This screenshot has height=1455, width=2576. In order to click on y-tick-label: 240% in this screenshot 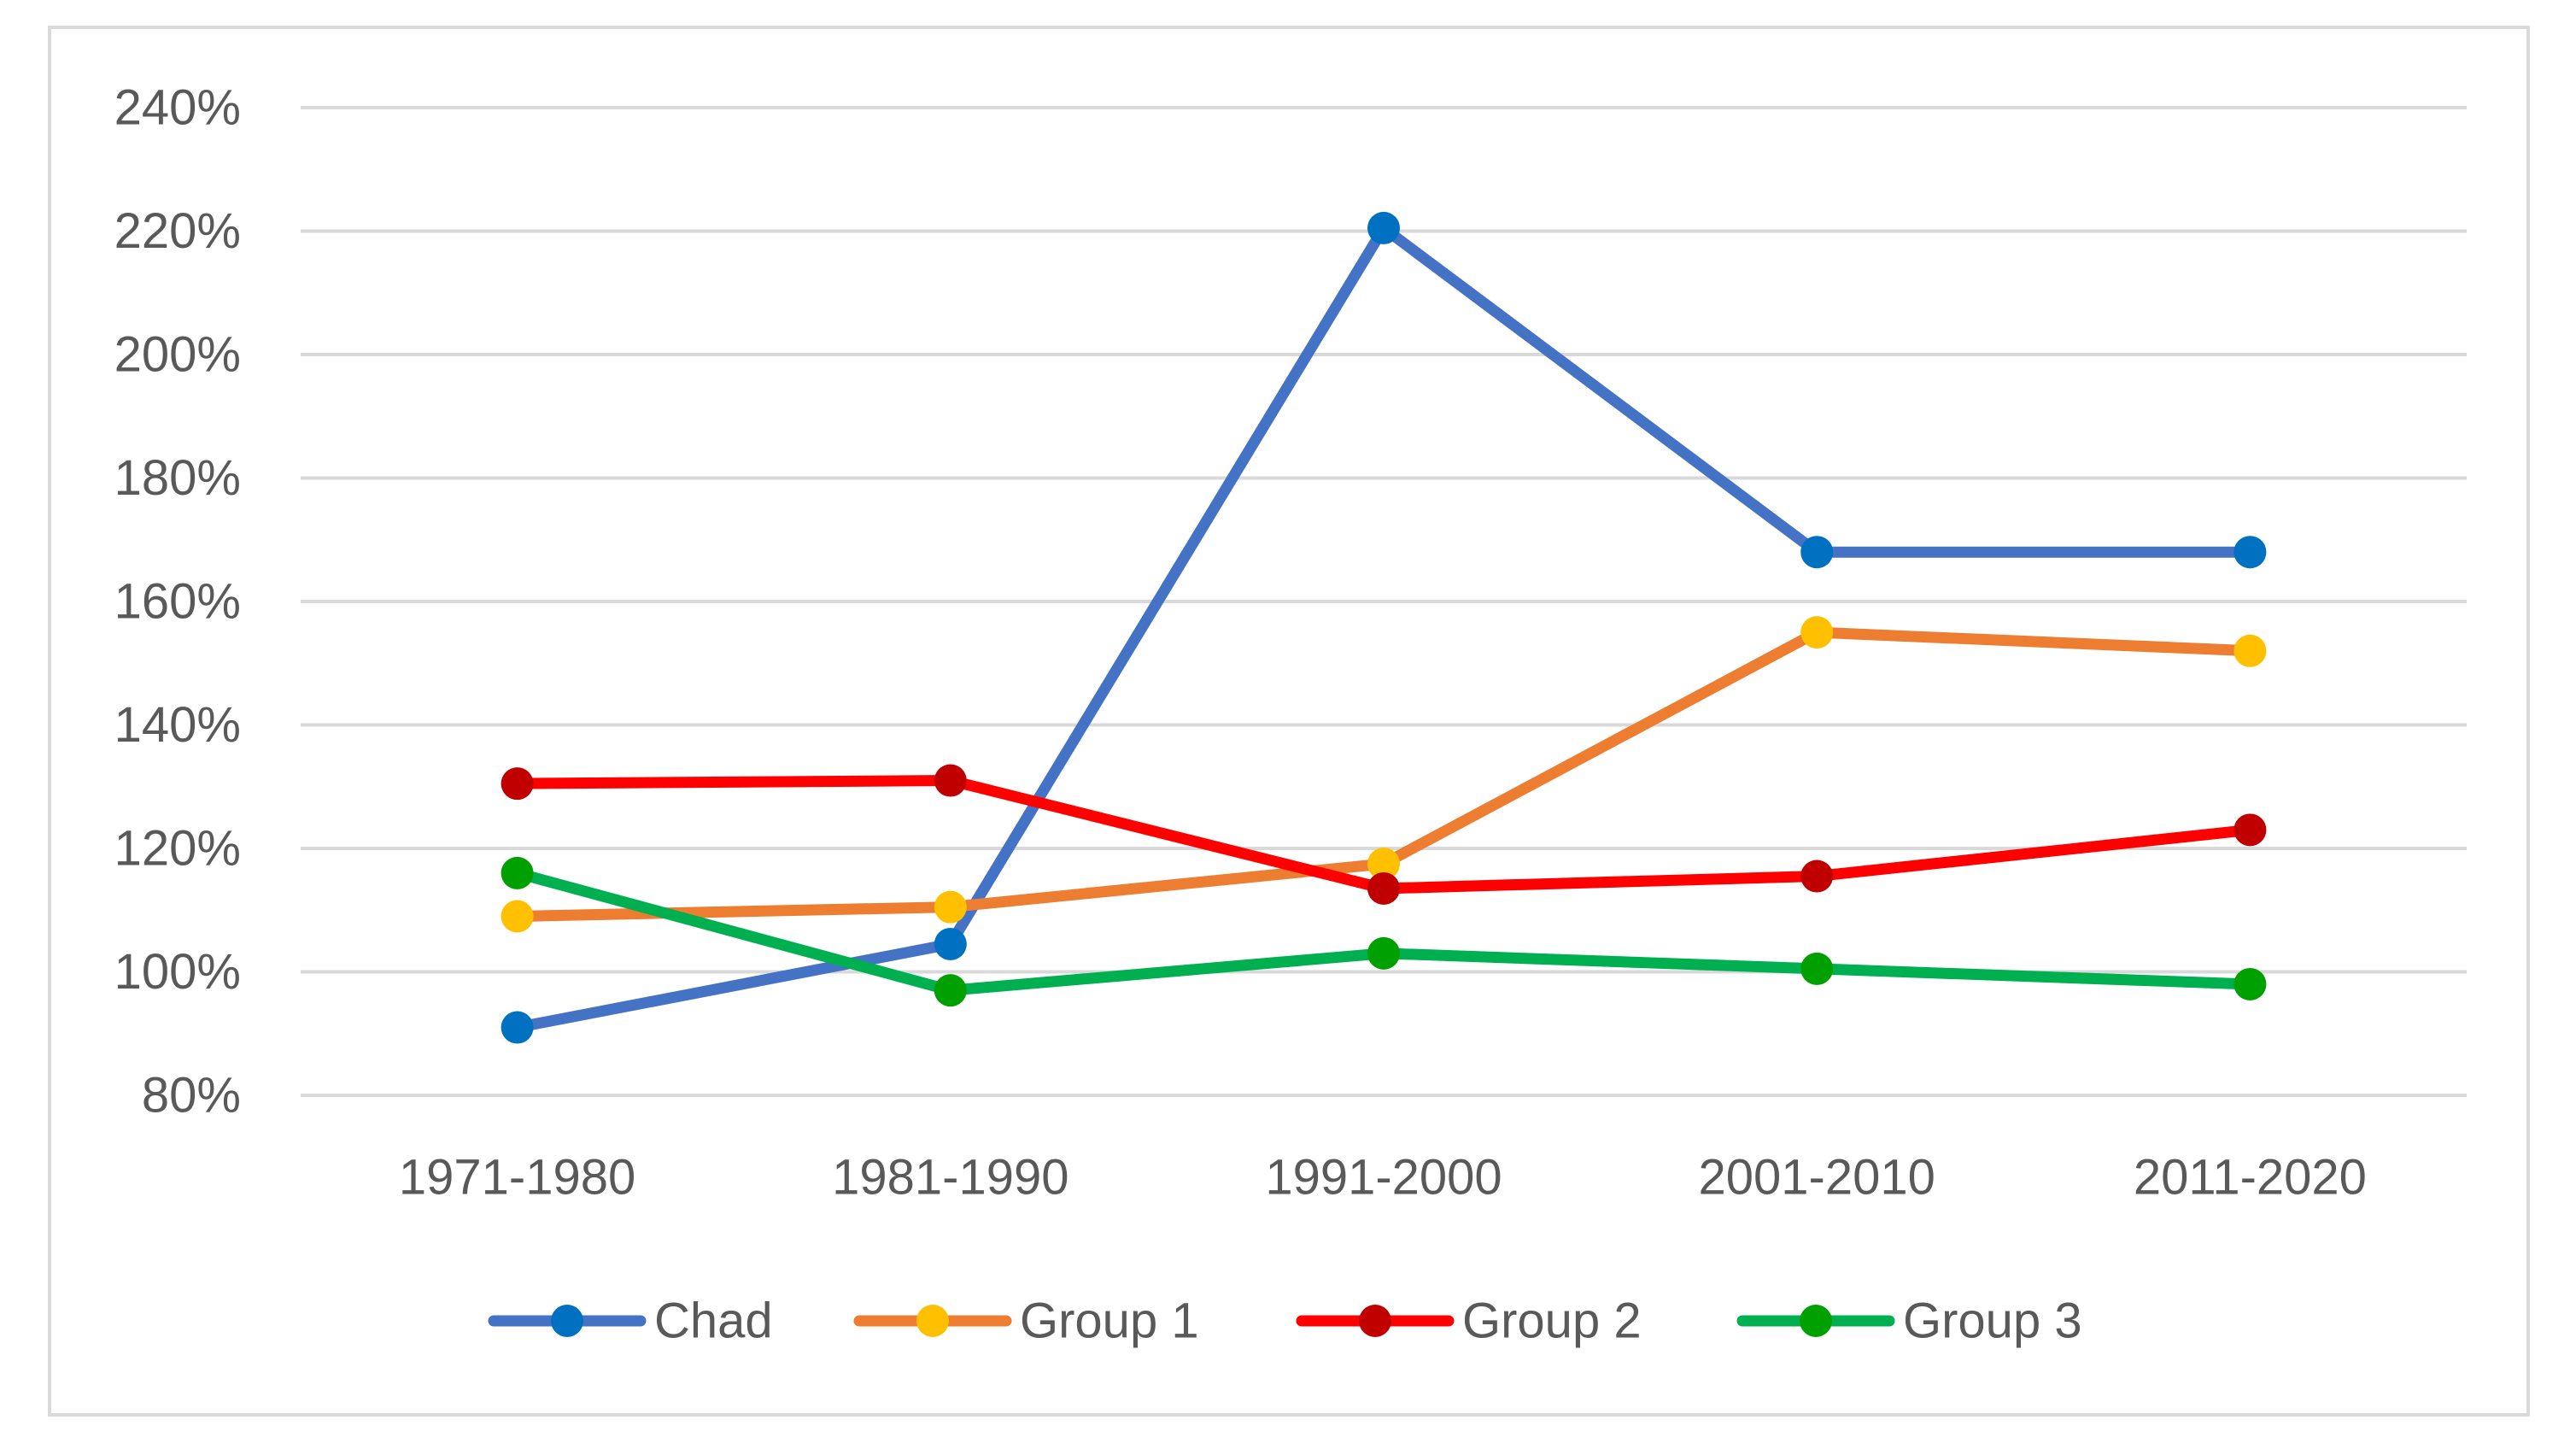, I will do `click(177, 108)`.